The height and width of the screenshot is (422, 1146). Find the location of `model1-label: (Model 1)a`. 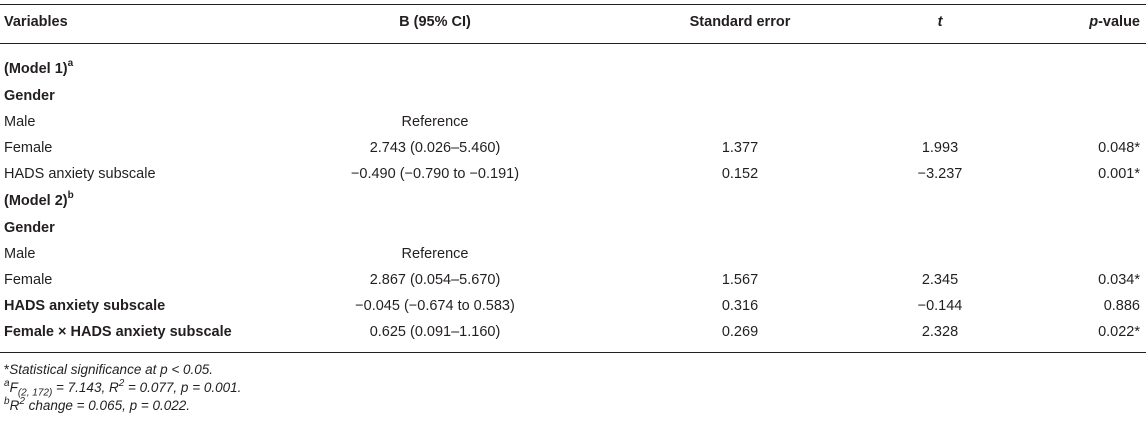

model1-label: (Model 1)a is located at coordinates (38, 69).